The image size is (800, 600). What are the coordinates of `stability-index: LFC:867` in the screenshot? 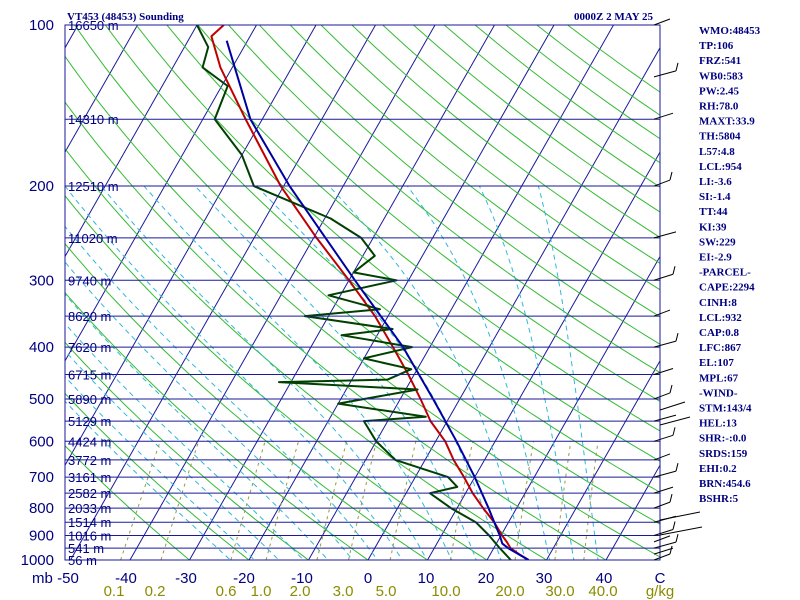 It's located at (720, 348).